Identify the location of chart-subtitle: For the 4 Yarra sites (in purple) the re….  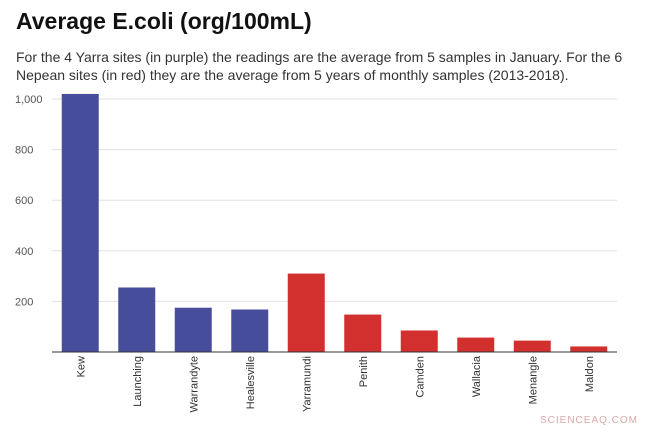
(319, 66).